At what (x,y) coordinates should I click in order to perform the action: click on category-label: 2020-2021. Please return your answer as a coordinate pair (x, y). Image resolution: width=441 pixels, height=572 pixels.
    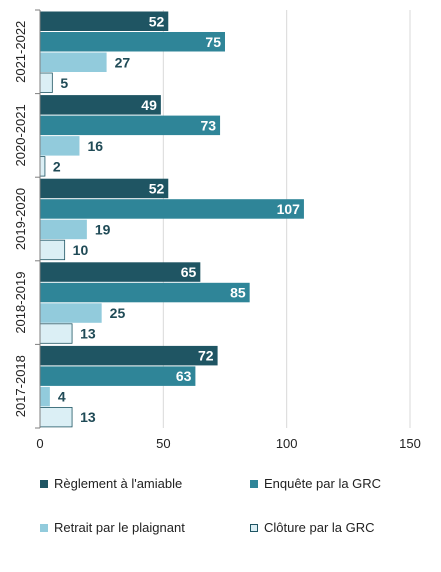
    Looking at the image, I should click on (20, 135).